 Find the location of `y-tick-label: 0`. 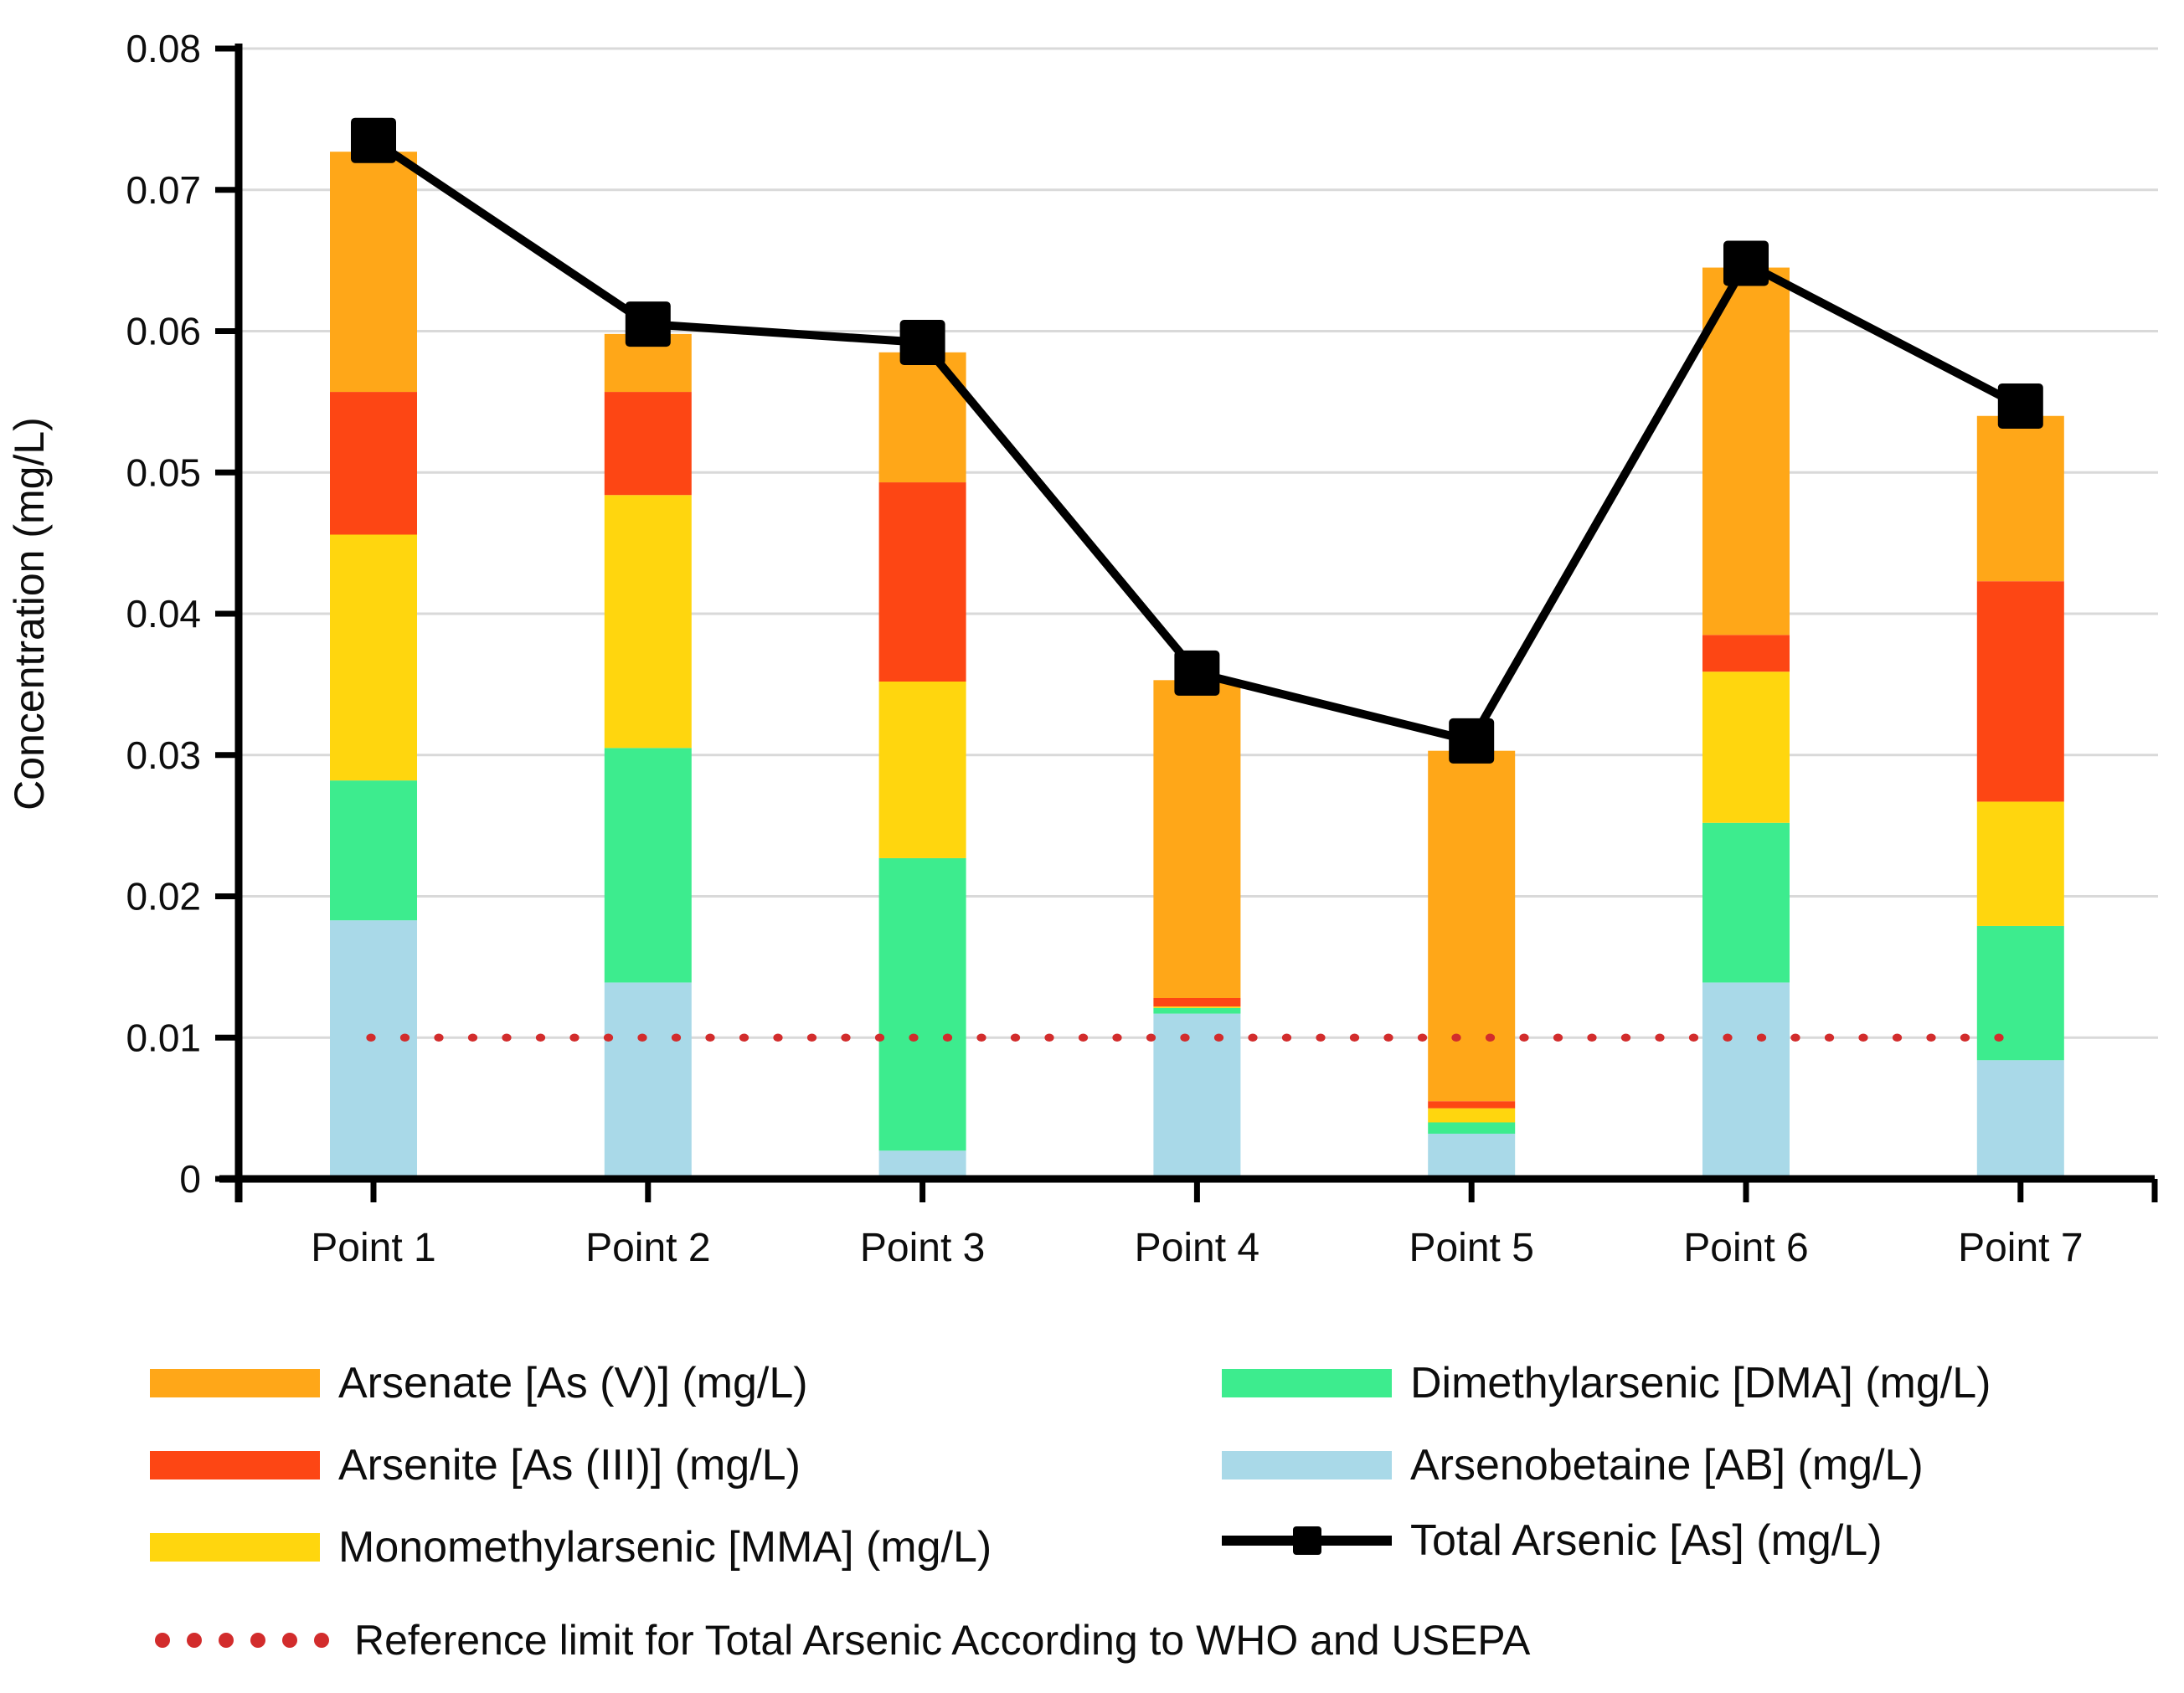

y-tick-label: 0 is located at coordinates (190, 1179).